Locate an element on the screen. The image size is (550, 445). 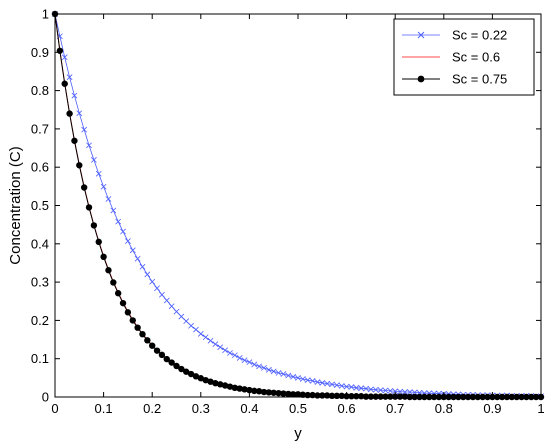
legend-label: Sc = 0.75 is located at coordinates (479, 79).